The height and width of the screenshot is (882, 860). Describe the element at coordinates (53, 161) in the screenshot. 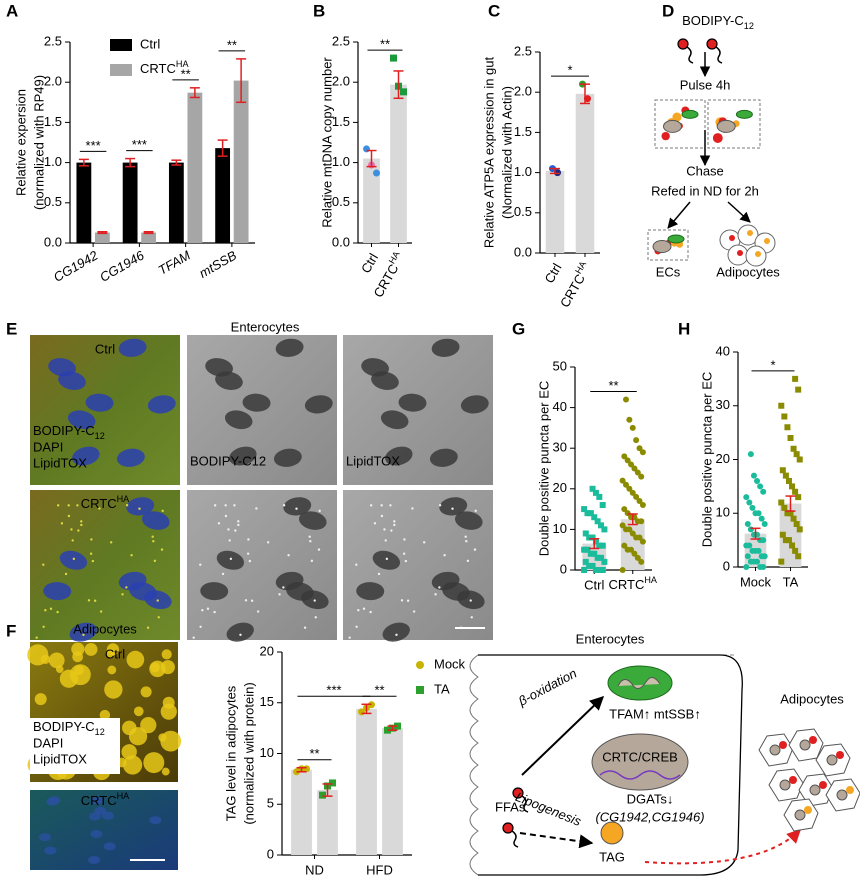

I see `y-tick-label: 1.0` at that location.